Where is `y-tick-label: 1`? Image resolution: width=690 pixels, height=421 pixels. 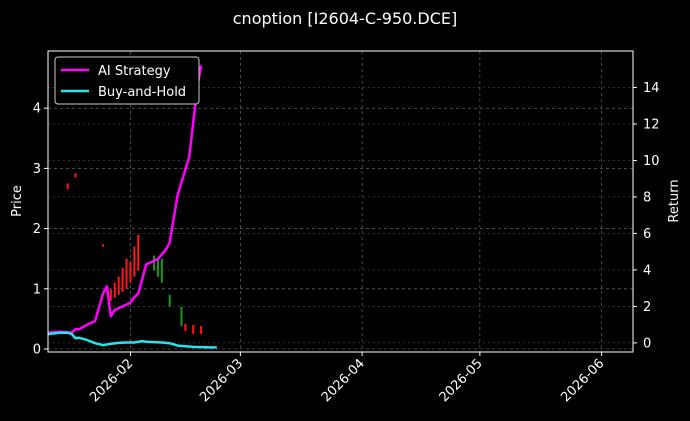
y-tick-label: 1 is located at coordinates (37, 289).